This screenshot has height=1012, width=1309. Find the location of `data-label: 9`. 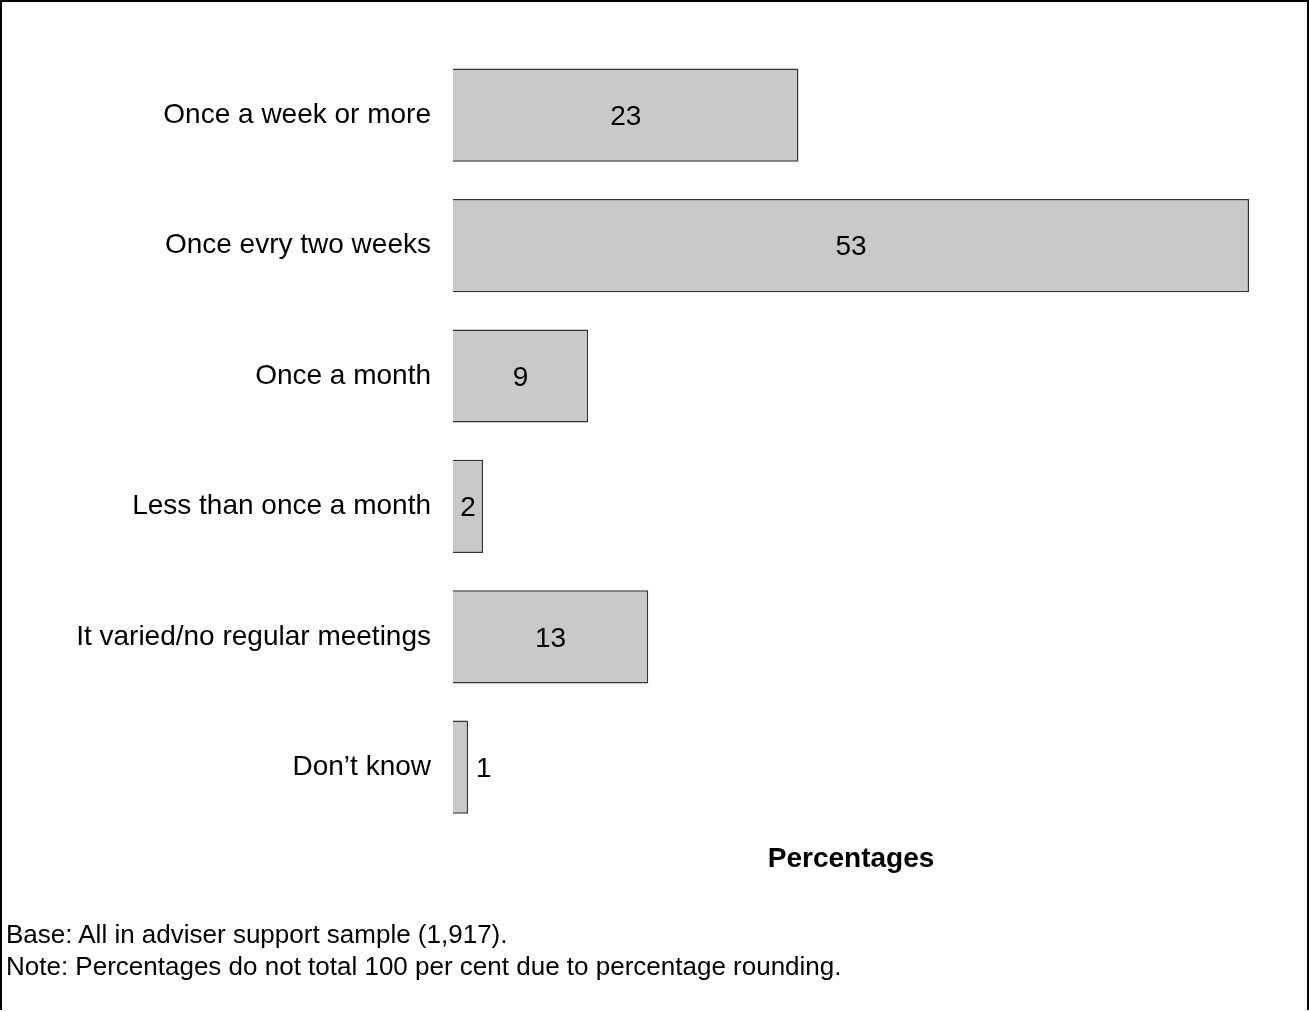

data-label: 9 is located at coordinates (520, 376).